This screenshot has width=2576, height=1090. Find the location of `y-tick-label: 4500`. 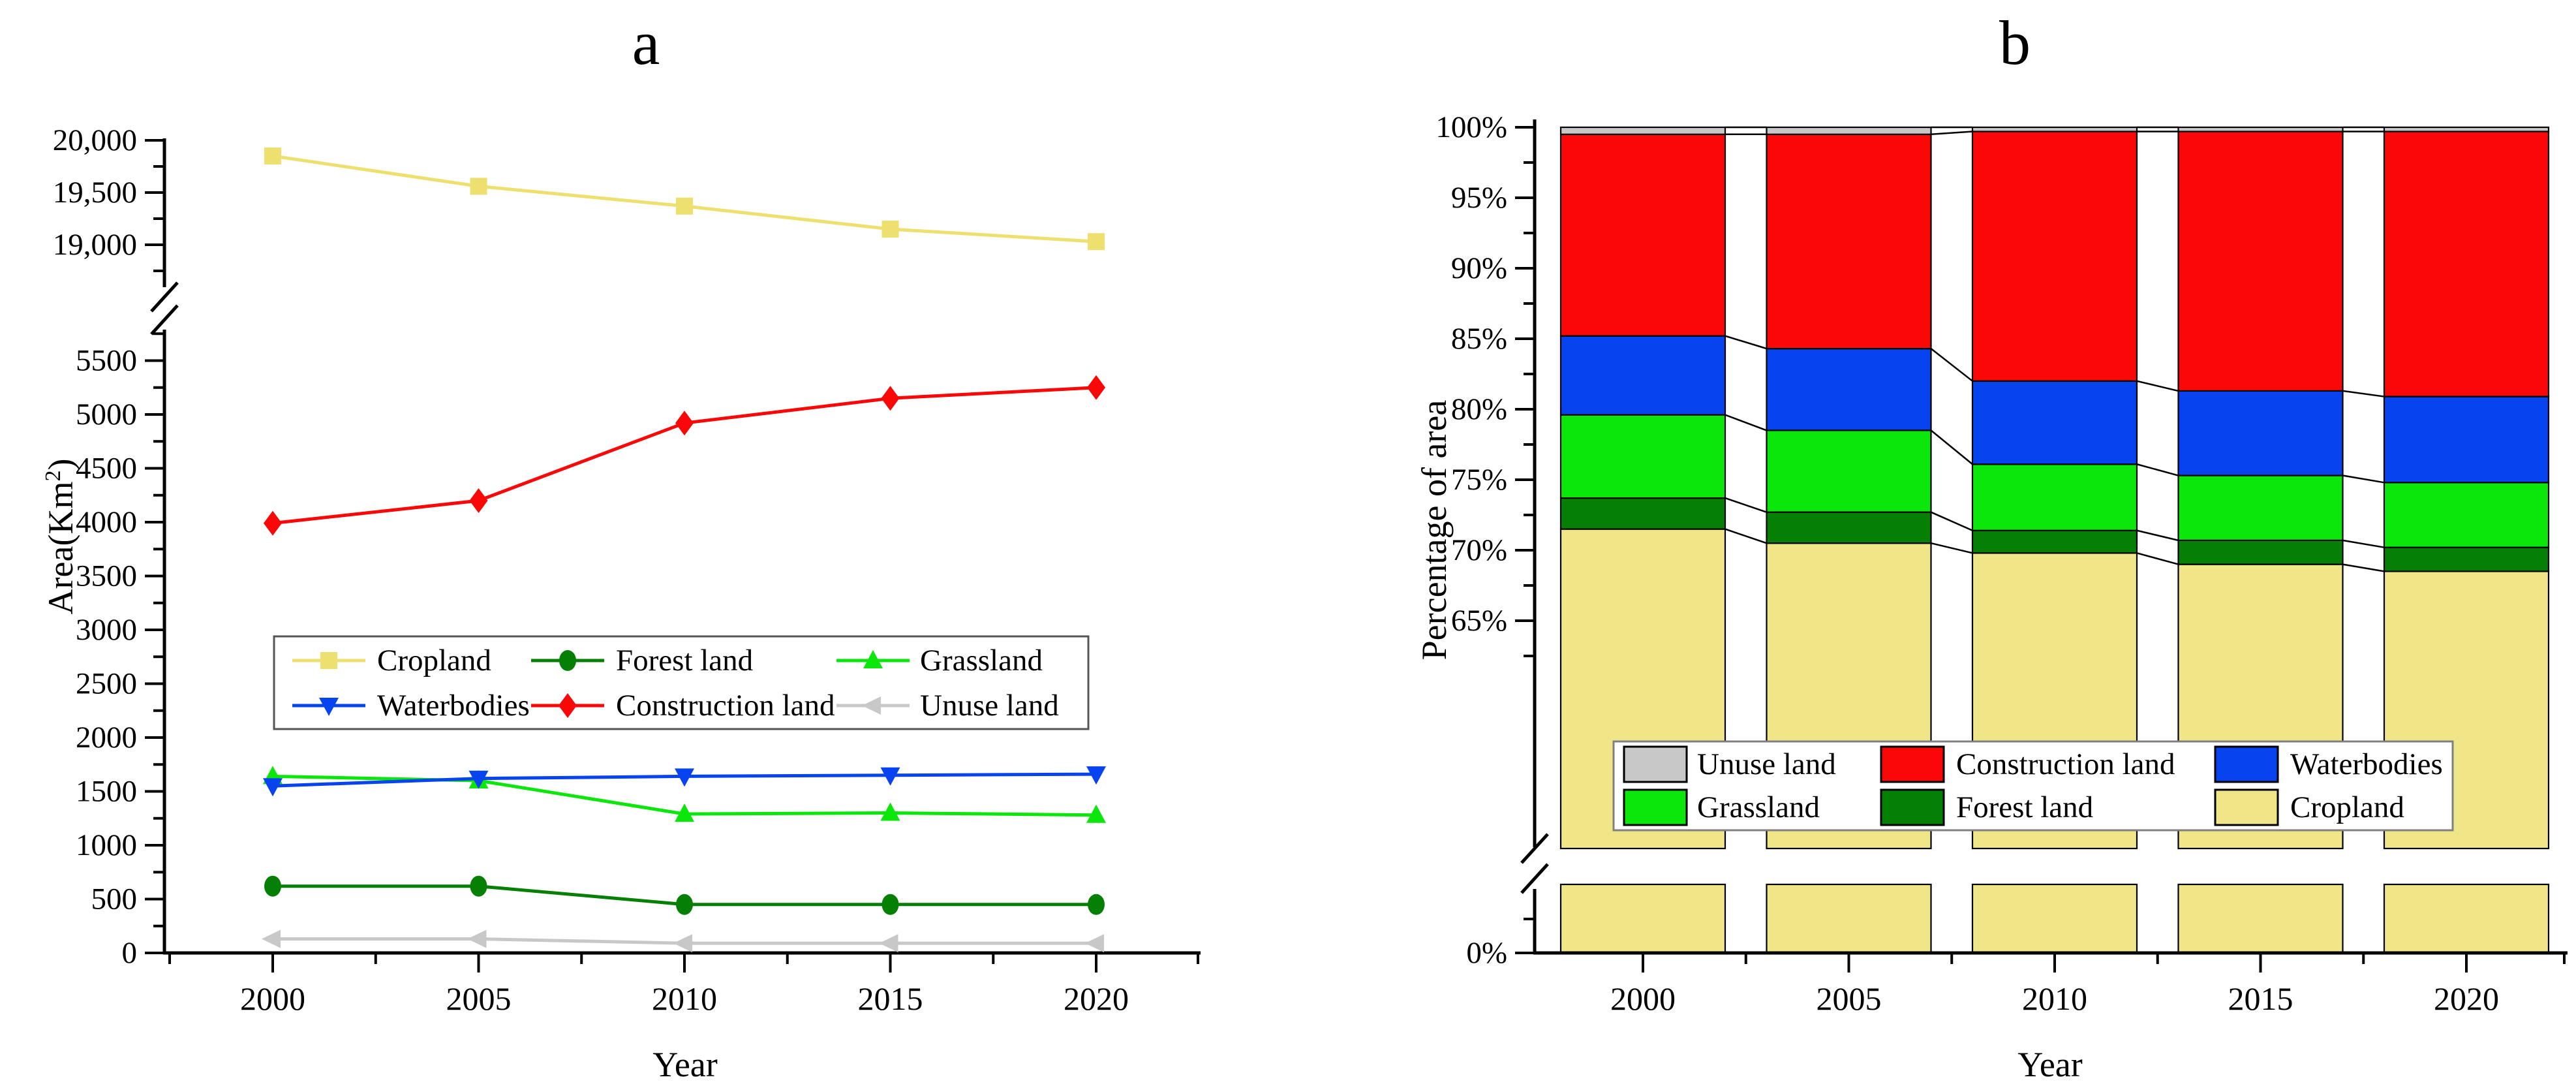

y-tick-label: 4500 is located at coordinates (106, 469).